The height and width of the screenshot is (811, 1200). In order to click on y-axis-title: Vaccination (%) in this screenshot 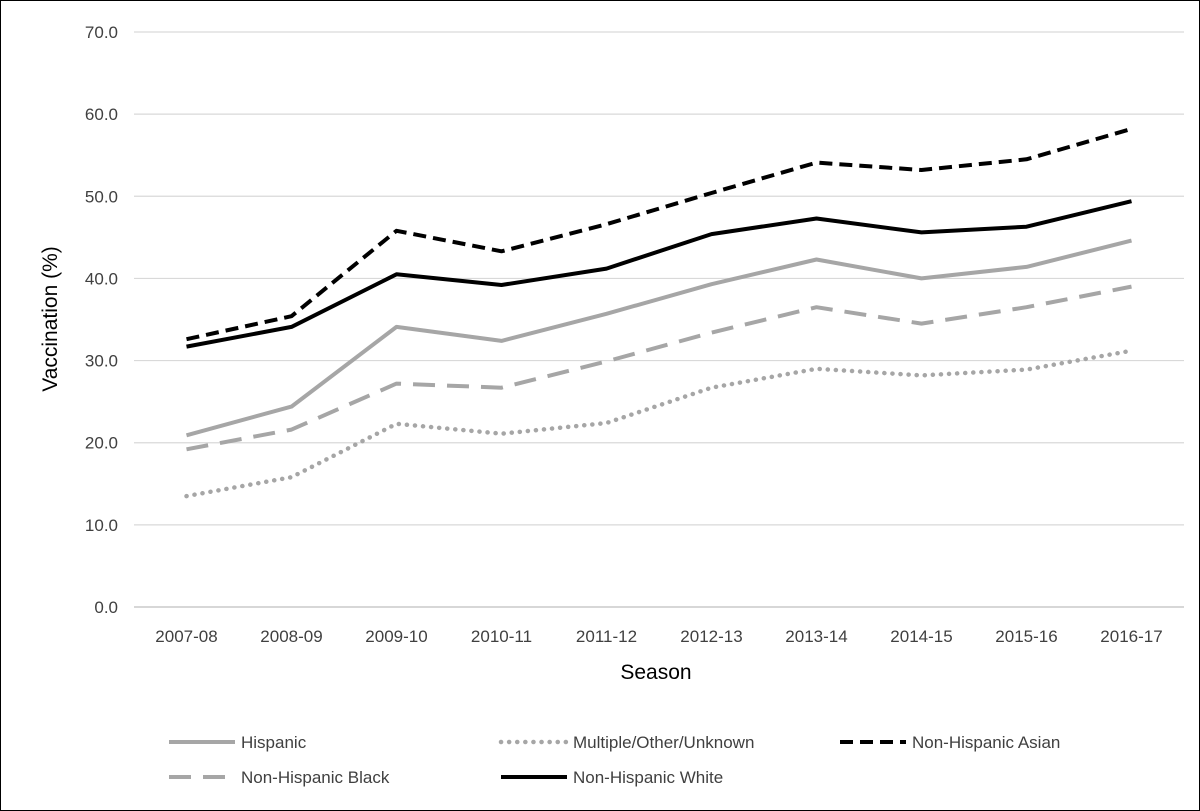, I will do `click(50, 319)`.